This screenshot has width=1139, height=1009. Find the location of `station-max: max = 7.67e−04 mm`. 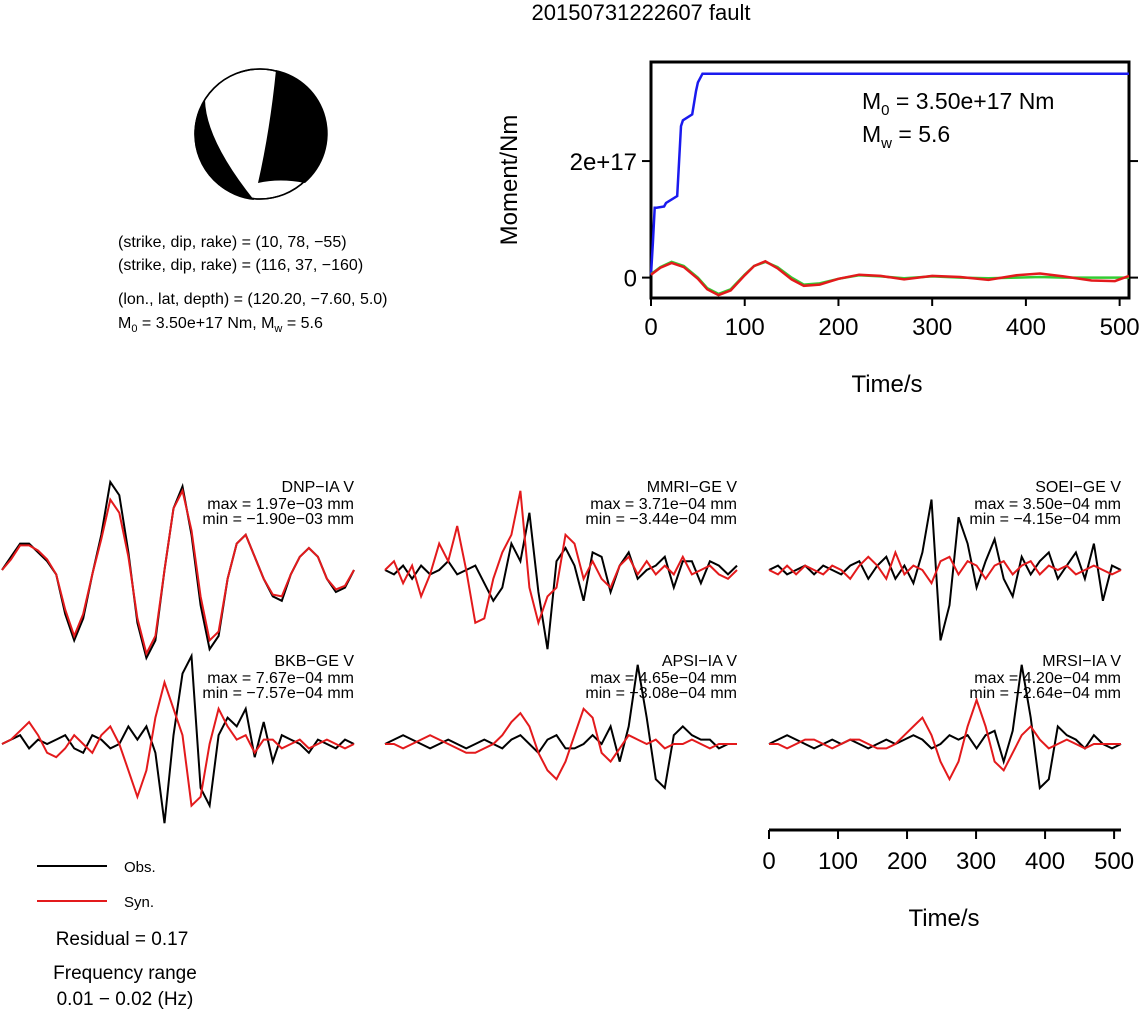

station-max: max = 7.67e−04 mm is located at coordinates (280, 678).